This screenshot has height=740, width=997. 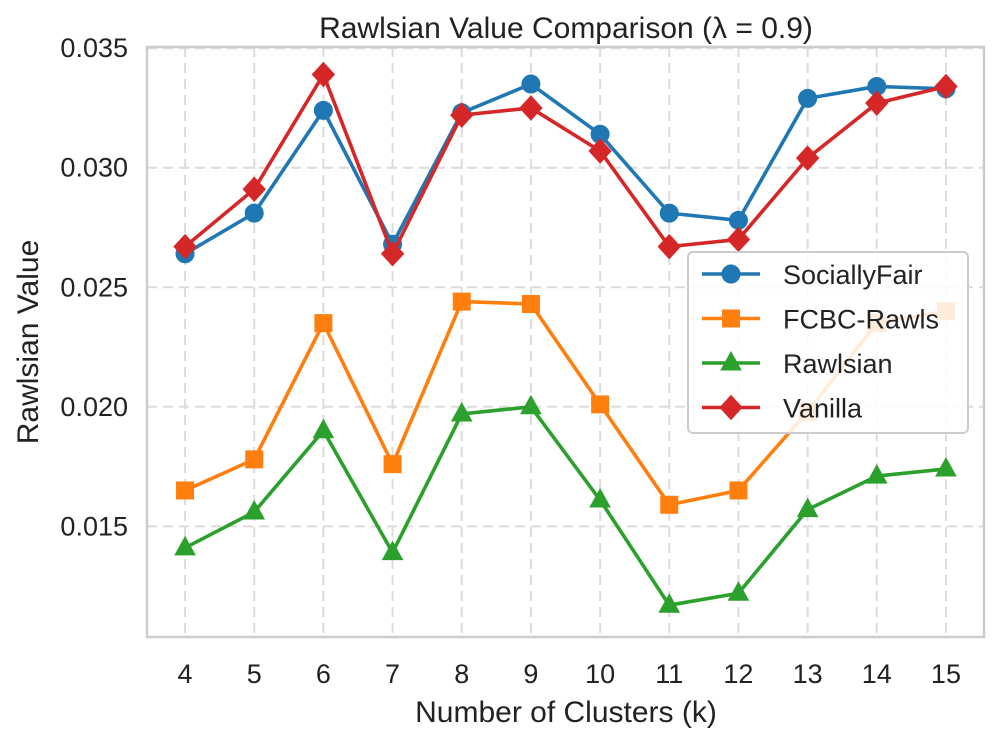 I want to click on y-axis-label: Rawlsian Value, so click(x=28, y=342).